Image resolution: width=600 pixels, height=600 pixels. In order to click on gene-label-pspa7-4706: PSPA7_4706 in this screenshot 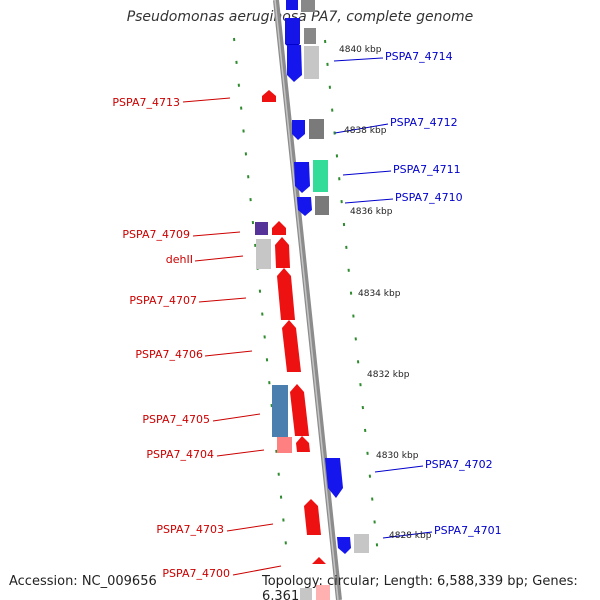, I will do `click(169, 354)`.